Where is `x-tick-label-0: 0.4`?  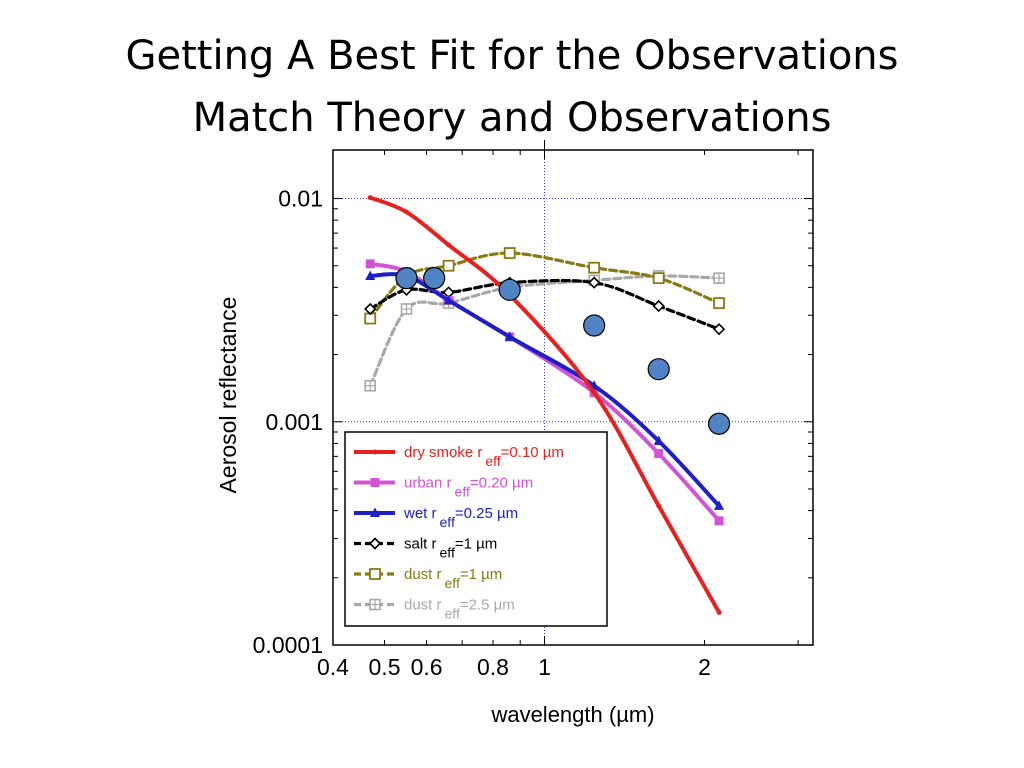
x-tick-label-0: 0.4 is located at coordinates (333, 667).